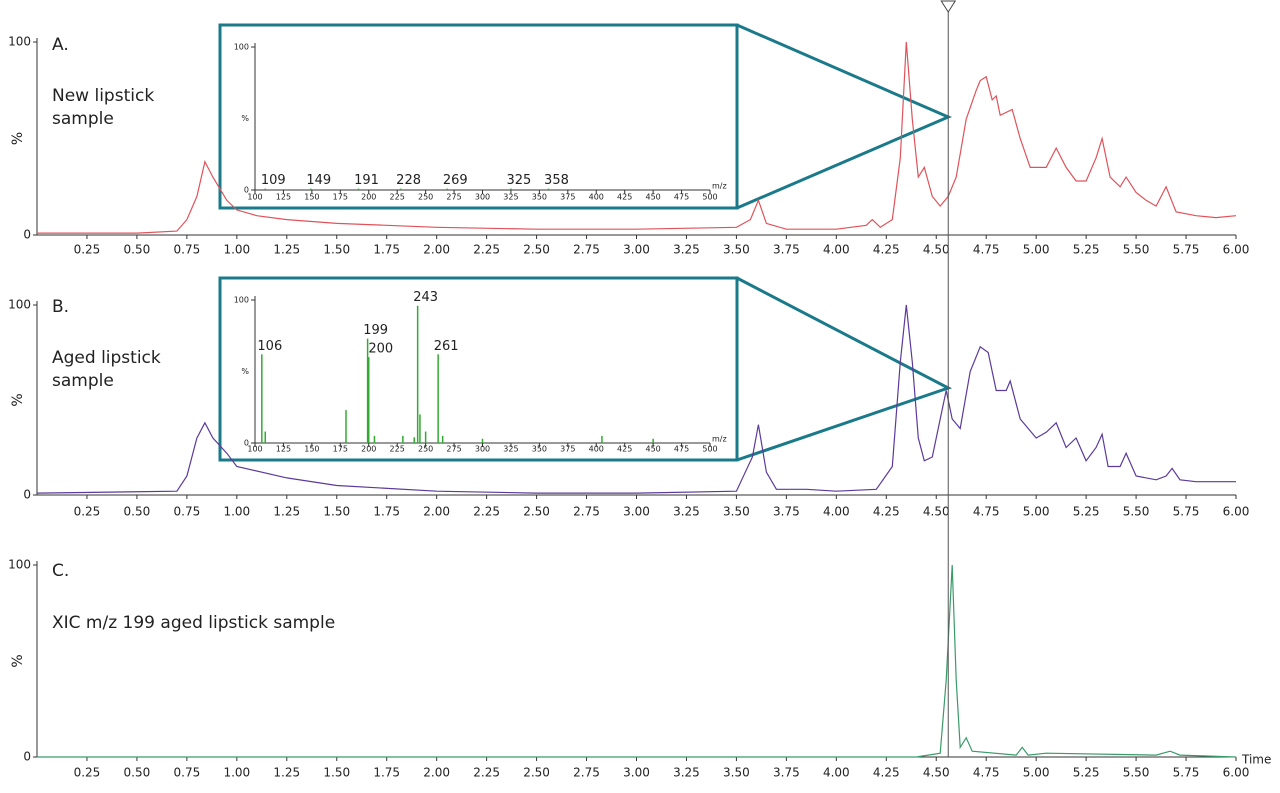  What do you see at coordinates (368, 197) in the screenshot?
I see `x-tick-label: 200` at bounding box center [368, 197].